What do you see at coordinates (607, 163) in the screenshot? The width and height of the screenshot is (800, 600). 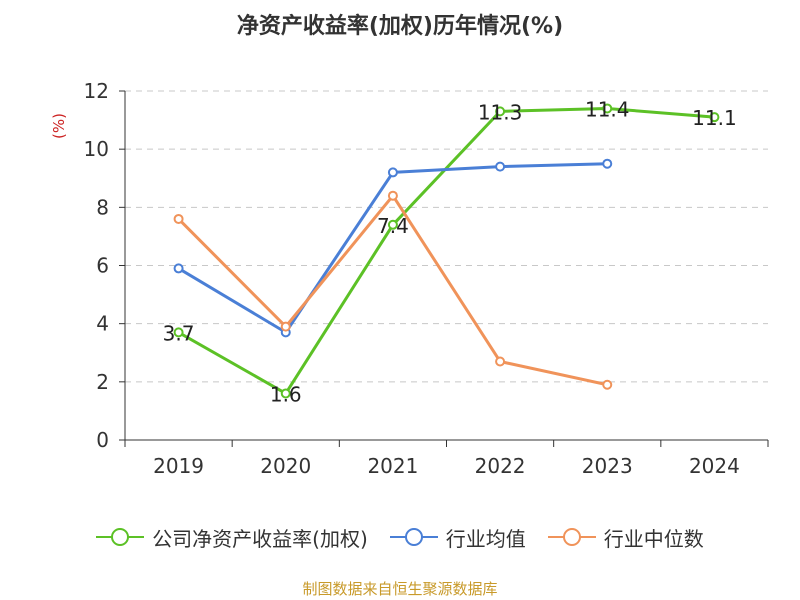 I see `series-1-point-2023` at bounding box center [607, 163].